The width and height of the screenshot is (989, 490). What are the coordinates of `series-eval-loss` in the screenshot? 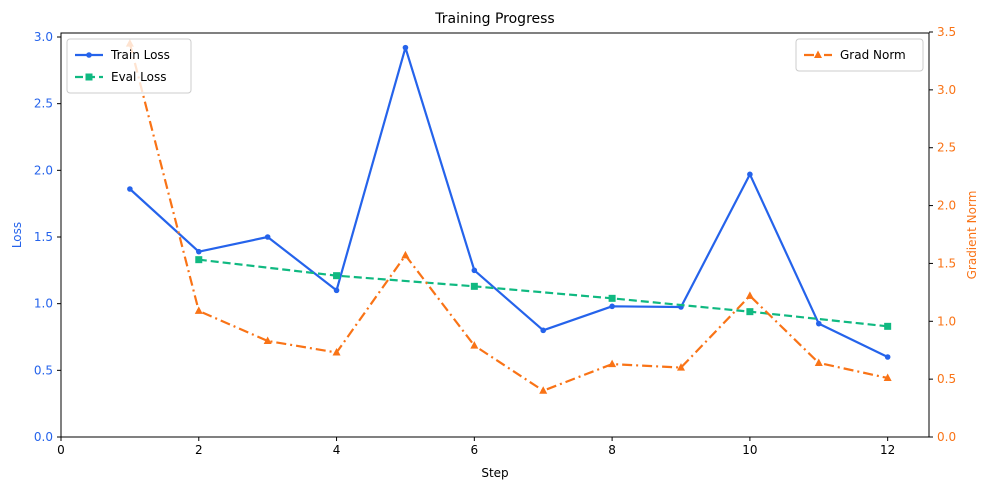 It's located at (543, 293).